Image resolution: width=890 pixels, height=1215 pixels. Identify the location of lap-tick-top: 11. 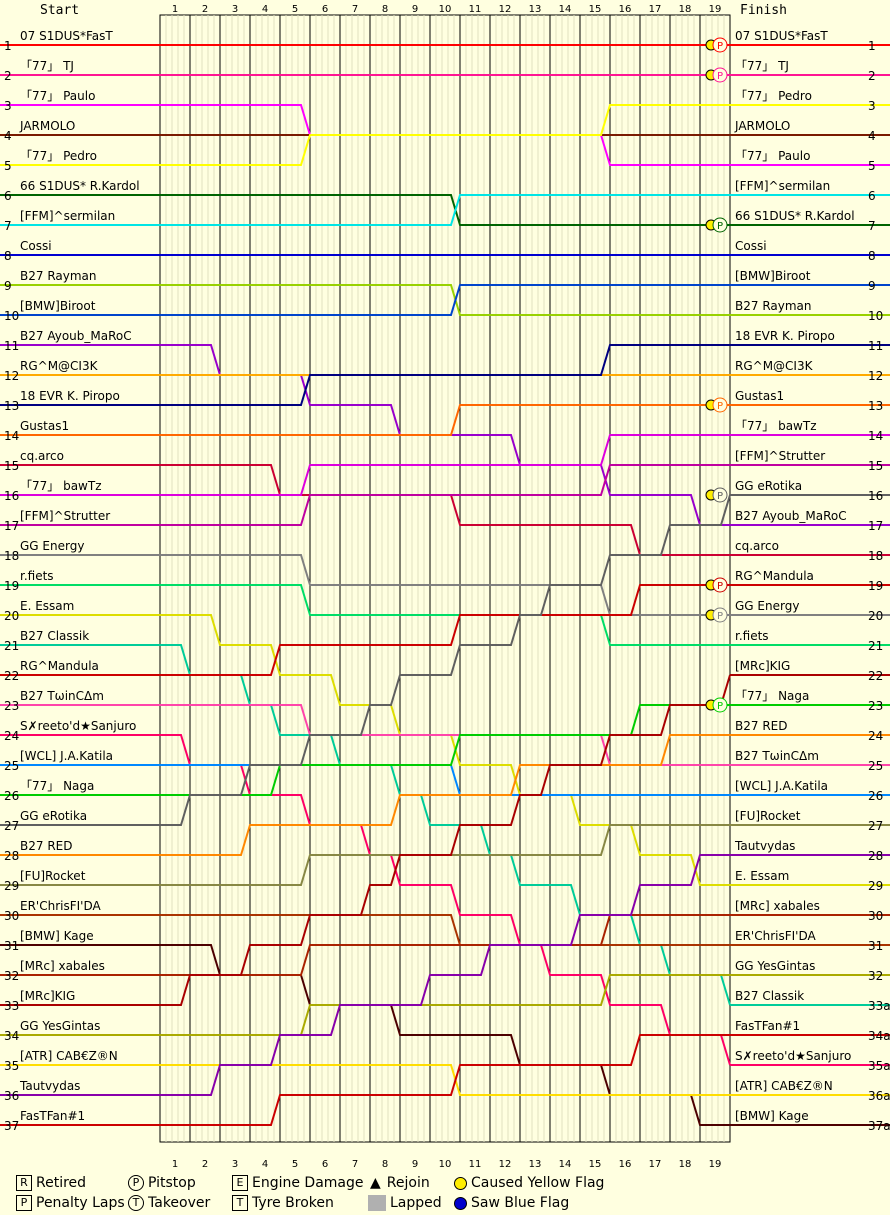
(475, 9).